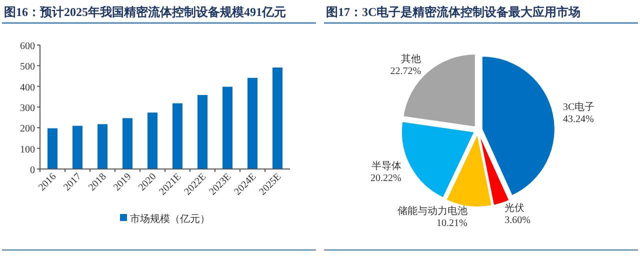  I want to click on slice-label: 光伏, so click(514, 208).